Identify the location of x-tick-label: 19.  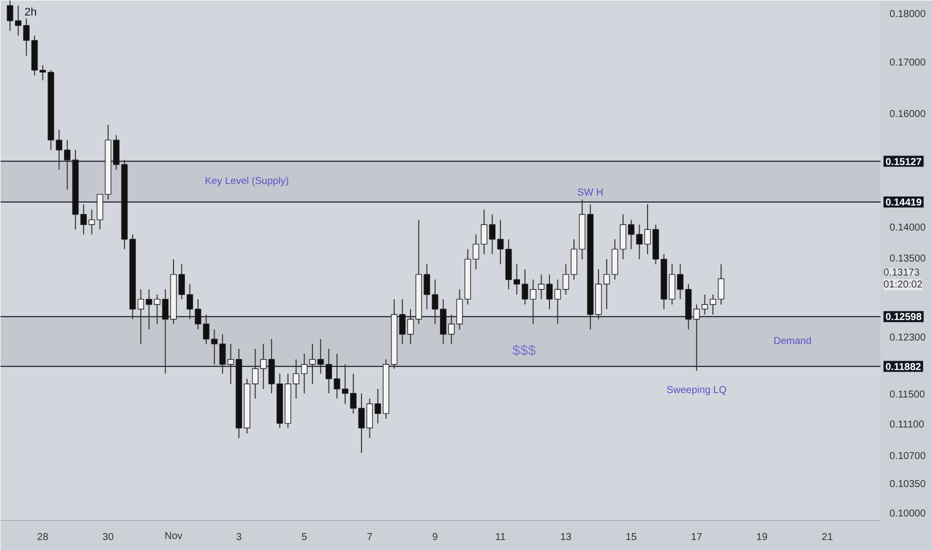
(762, 537).